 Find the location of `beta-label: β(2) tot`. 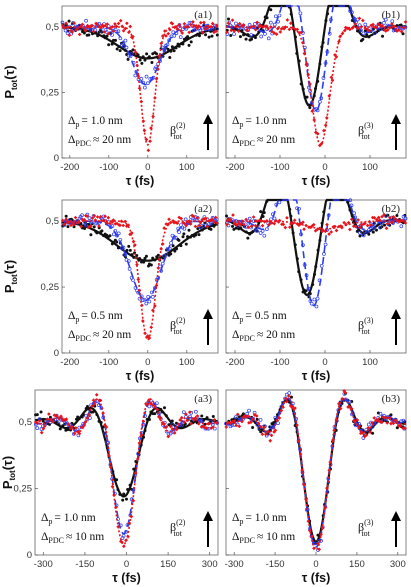

beta-label: β(2) tot is located at coordinates (178, 131).